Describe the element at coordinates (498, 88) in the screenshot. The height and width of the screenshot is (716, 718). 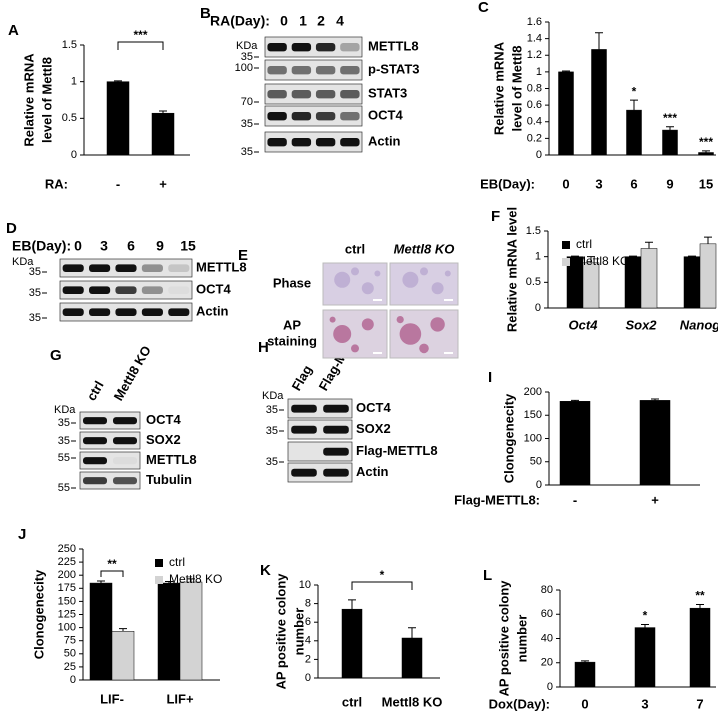
I see `y-axis-label: Relative mRNA` at that location.